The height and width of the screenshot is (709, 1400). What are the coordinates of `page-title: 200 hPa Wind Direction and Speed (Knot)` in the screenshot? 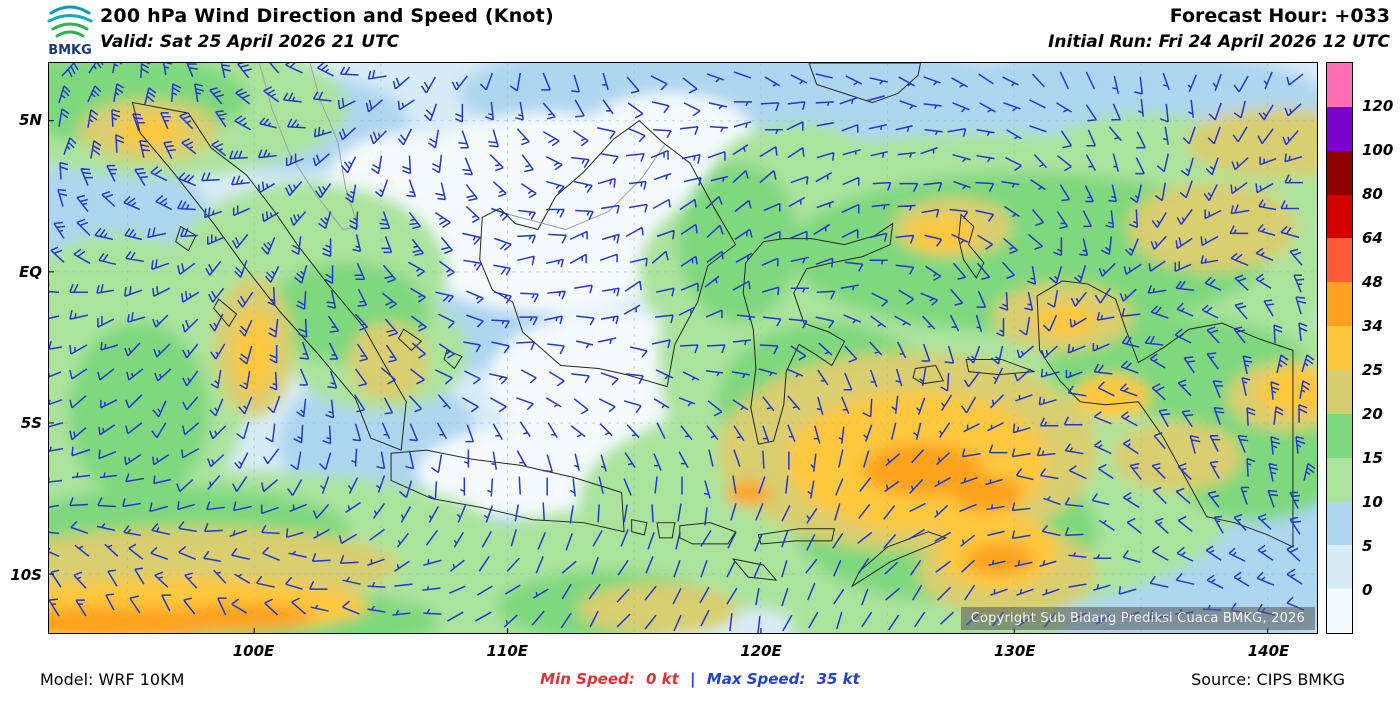 It's located at (327, 16).